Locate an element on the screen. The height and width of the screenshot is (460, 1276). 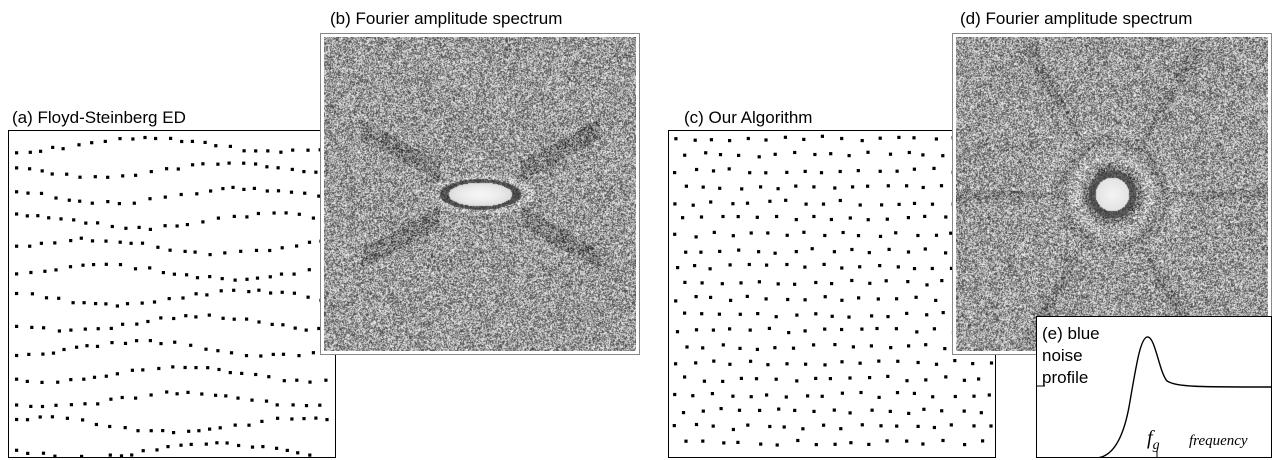
caption-our-algorithm: (c) Our Algorithm is located at coordinates (748, 117).